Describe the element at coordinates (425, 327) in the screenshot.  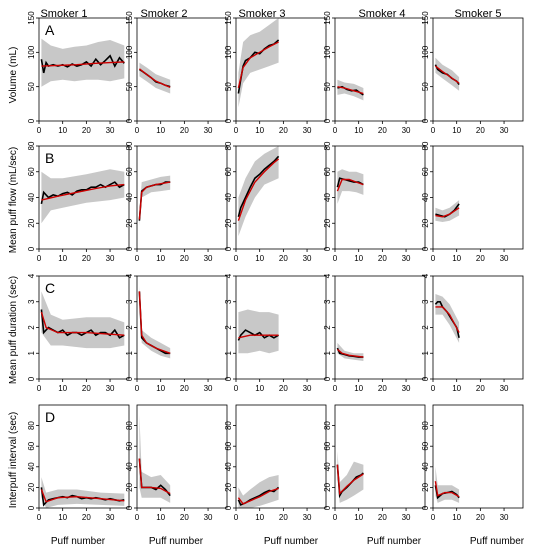
I see `y-tick-label: 2` at that location.